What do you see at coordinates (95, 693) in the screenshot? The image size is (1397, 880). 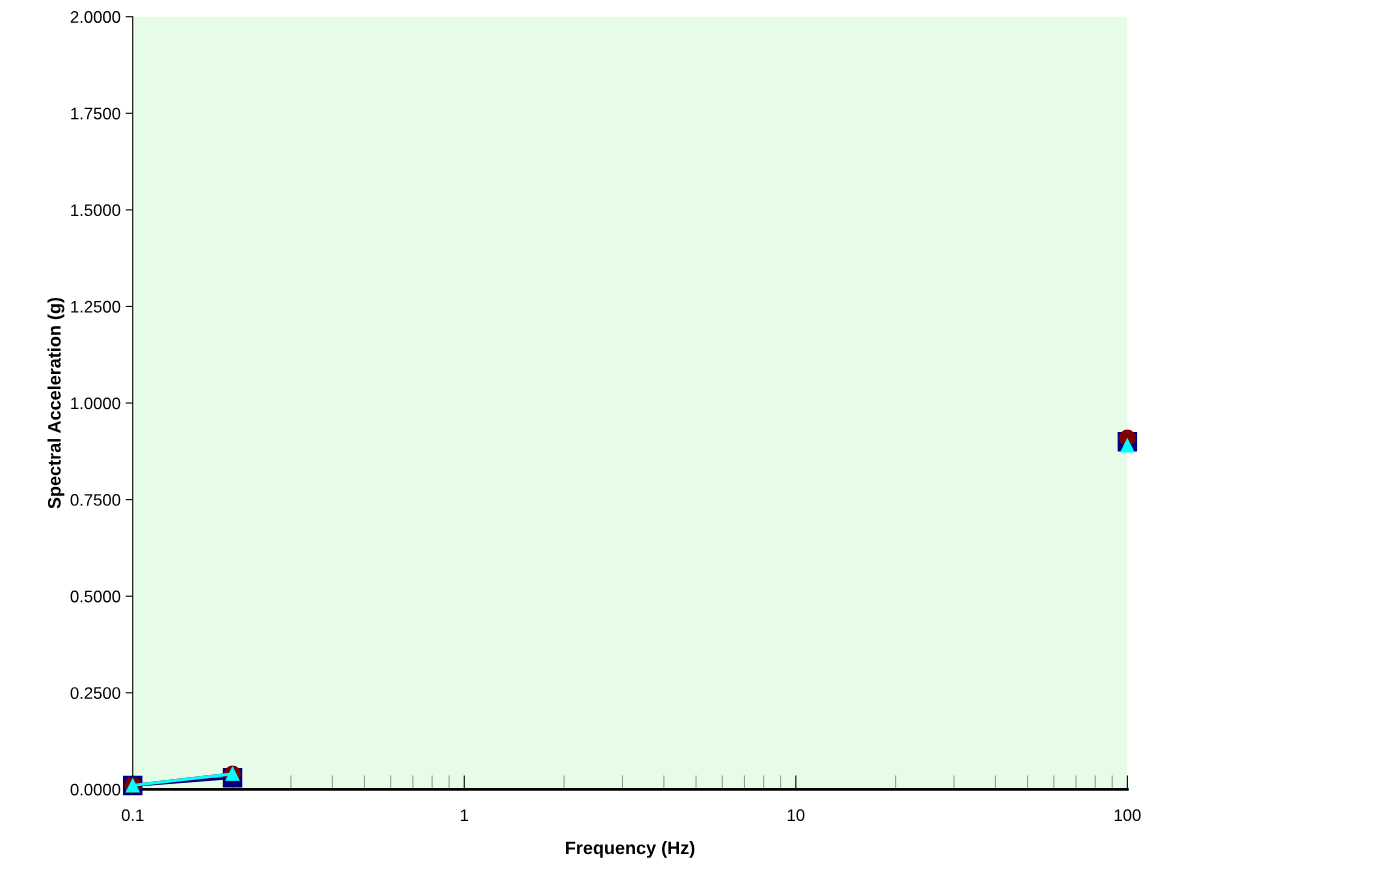 I see `y-tick-label: 0.2500` at bounding box center [95, 693].